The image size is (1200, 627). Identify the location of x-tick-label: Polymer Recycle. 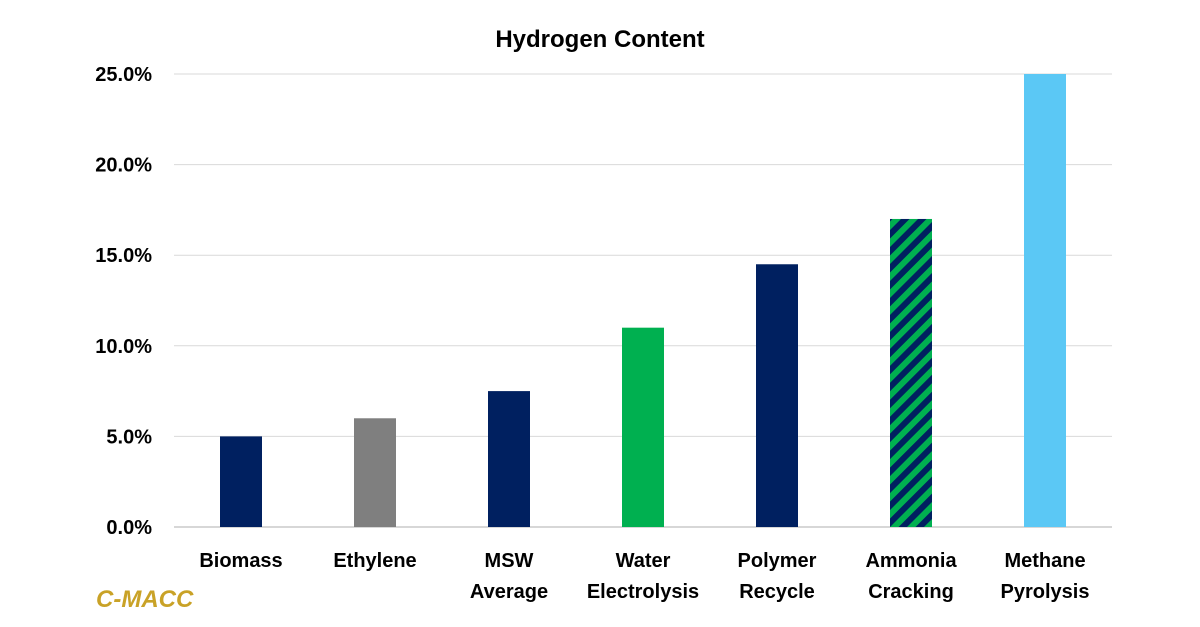
(777, 576).